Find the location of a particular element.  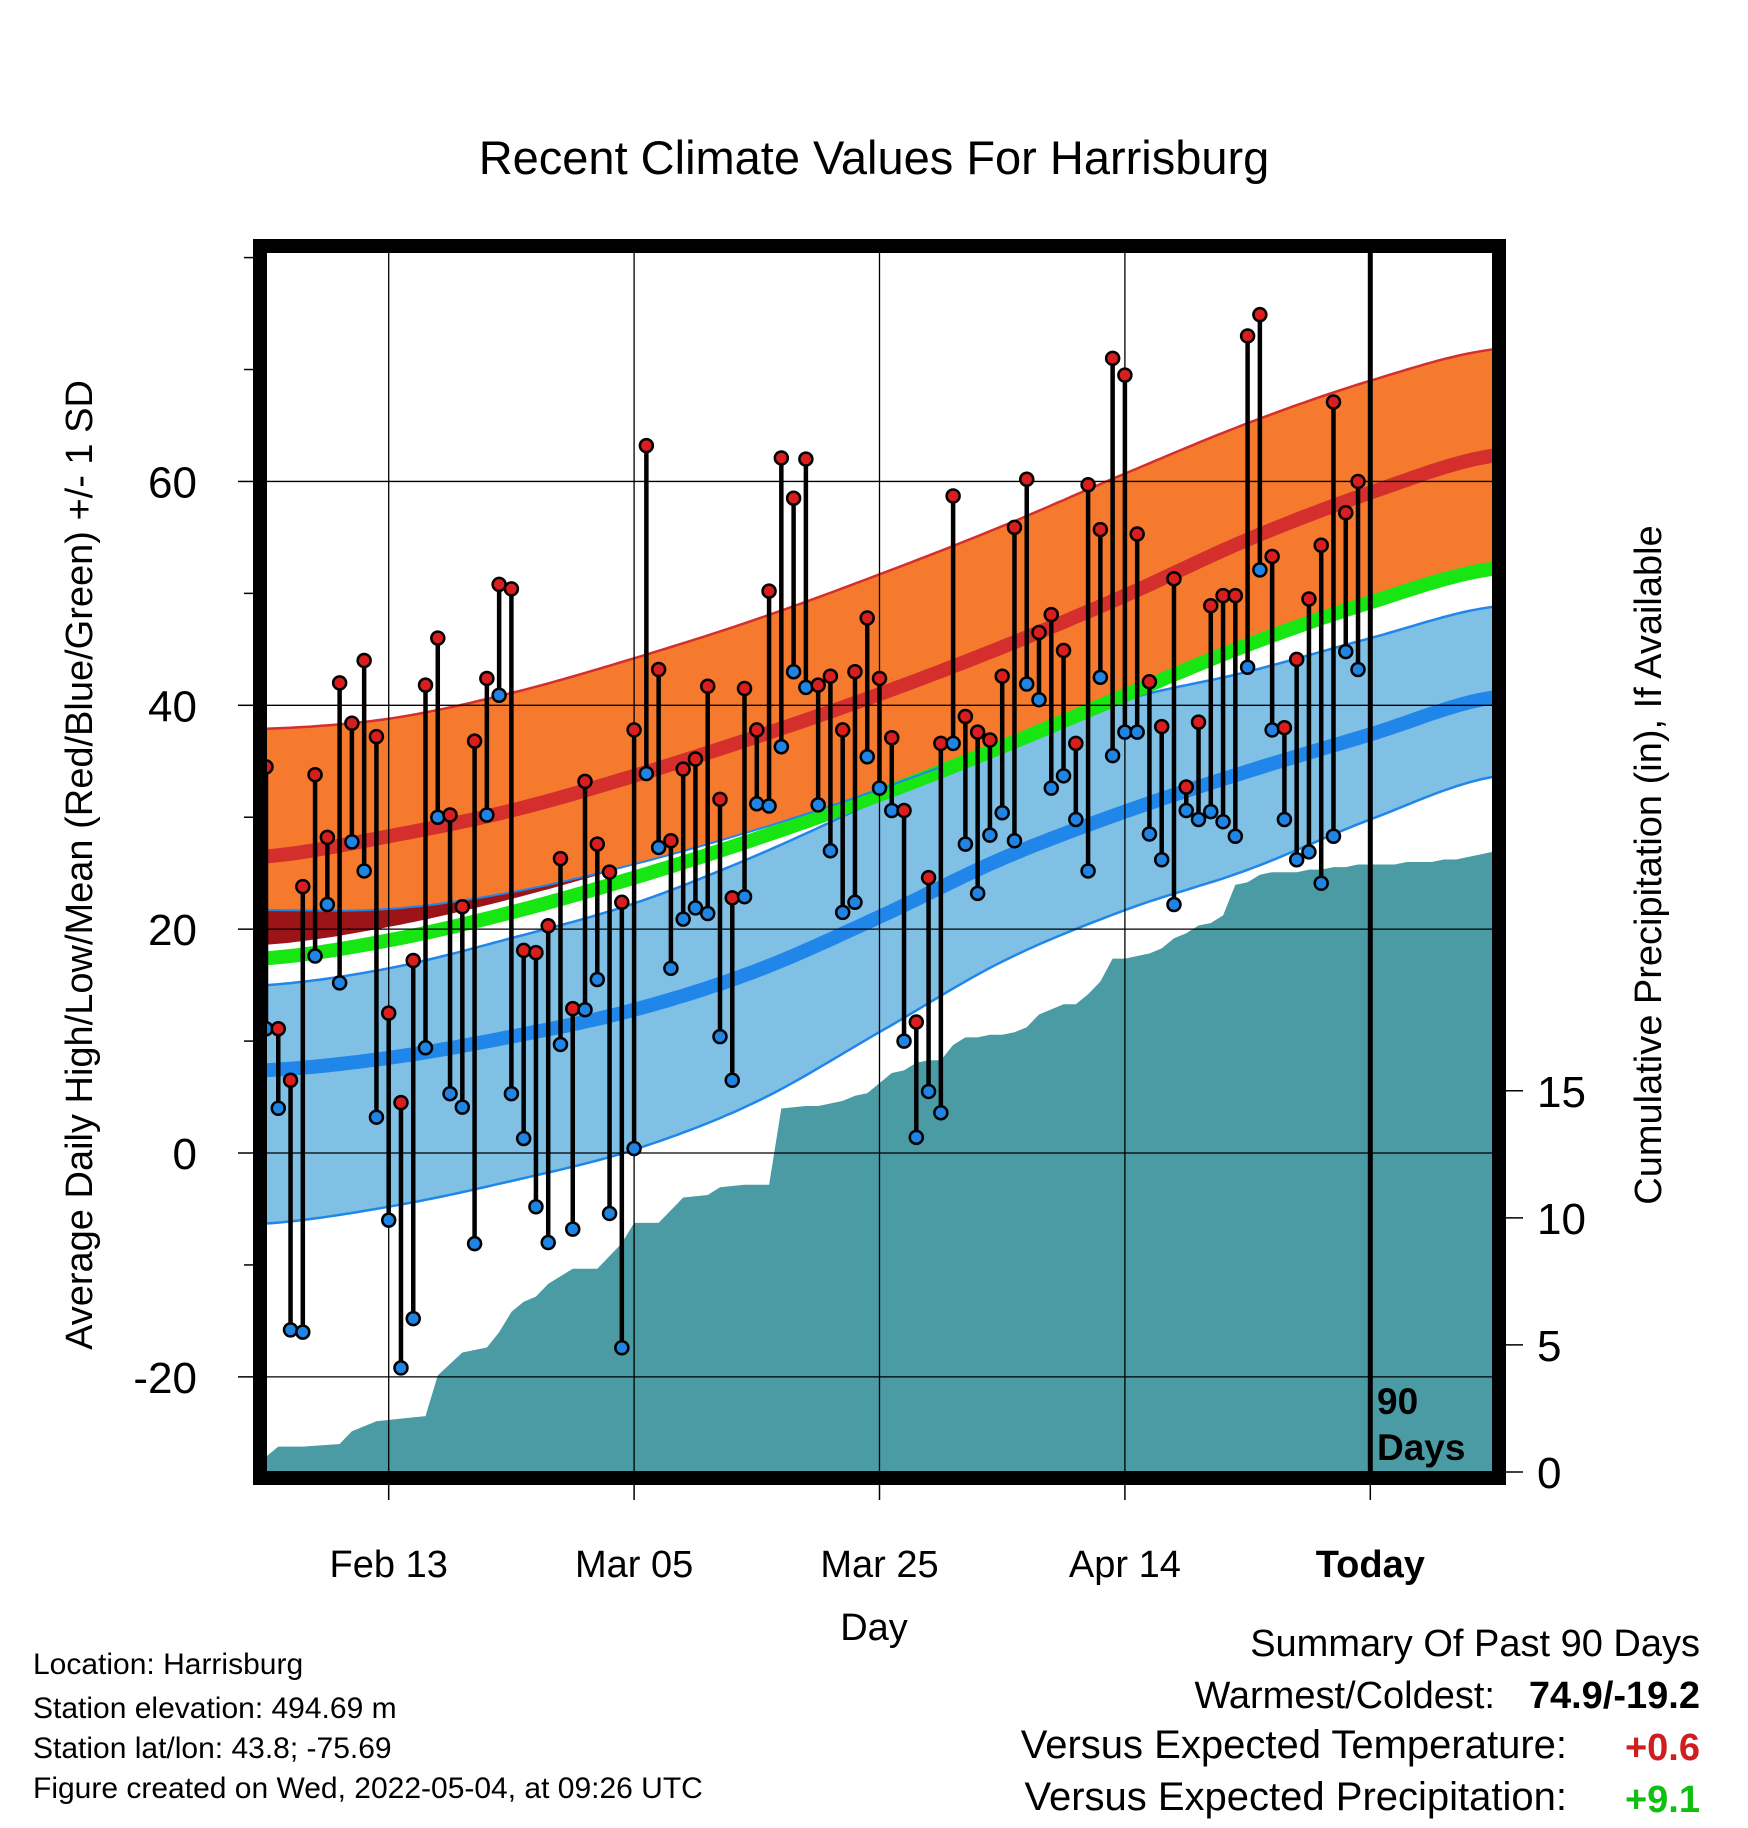

y-tick-label: 60 is located at coordinates (172, 482).